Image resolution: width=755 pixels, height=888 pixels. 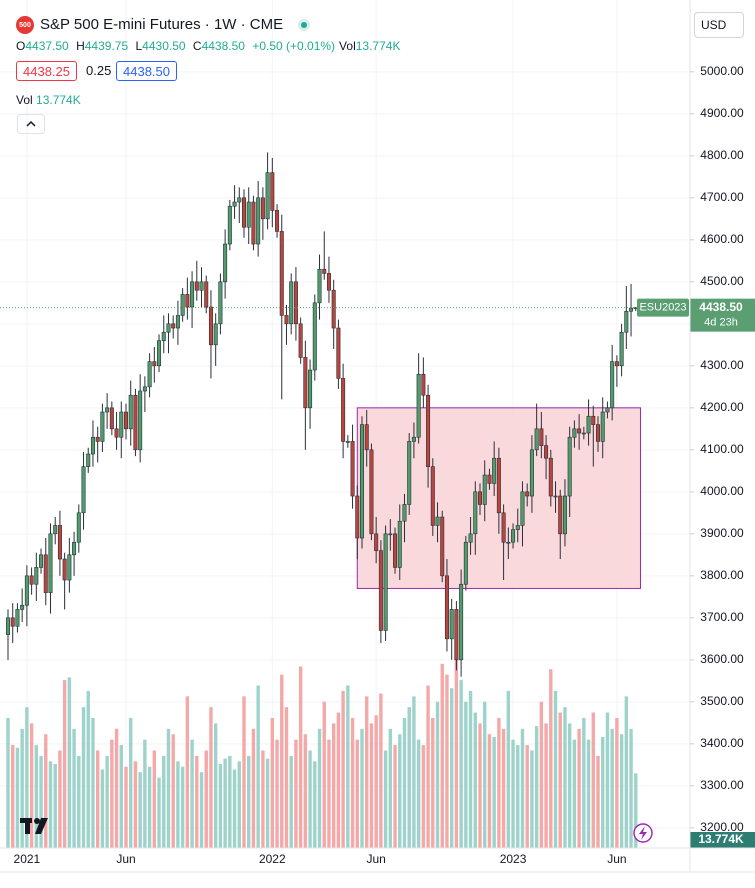 I want to click on tv-logo, so click(x=34, y=826).